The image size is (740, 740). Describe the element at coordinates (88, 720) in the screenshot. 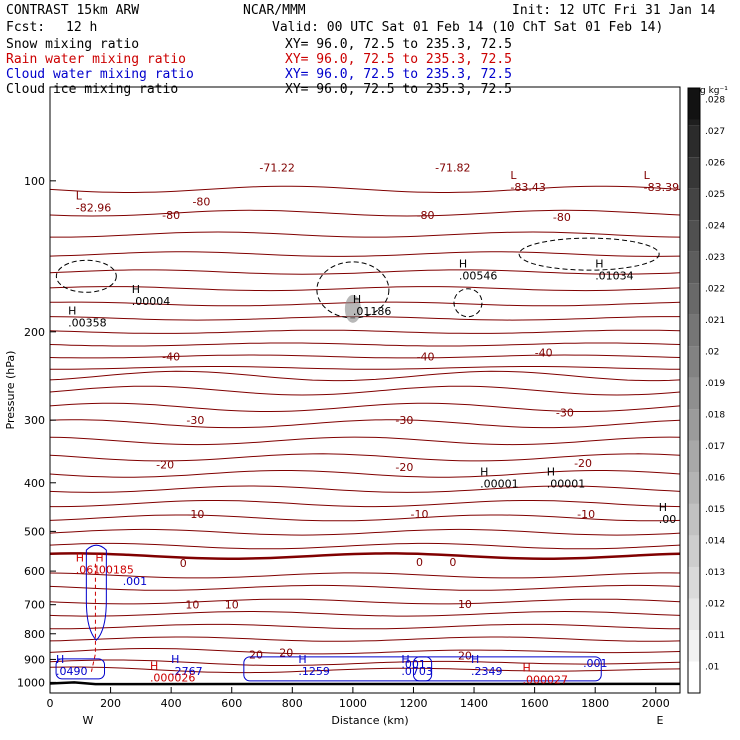

I see `endpoint-west: W` at that location.